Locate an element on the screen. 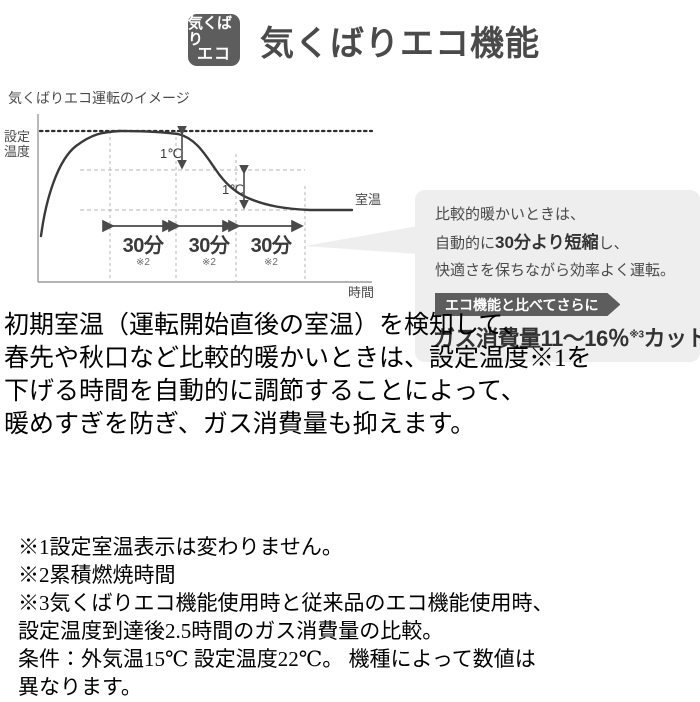  gas-reduction-statement: ガス消費量11～16％※3カット is located at coordinates (566, 337).